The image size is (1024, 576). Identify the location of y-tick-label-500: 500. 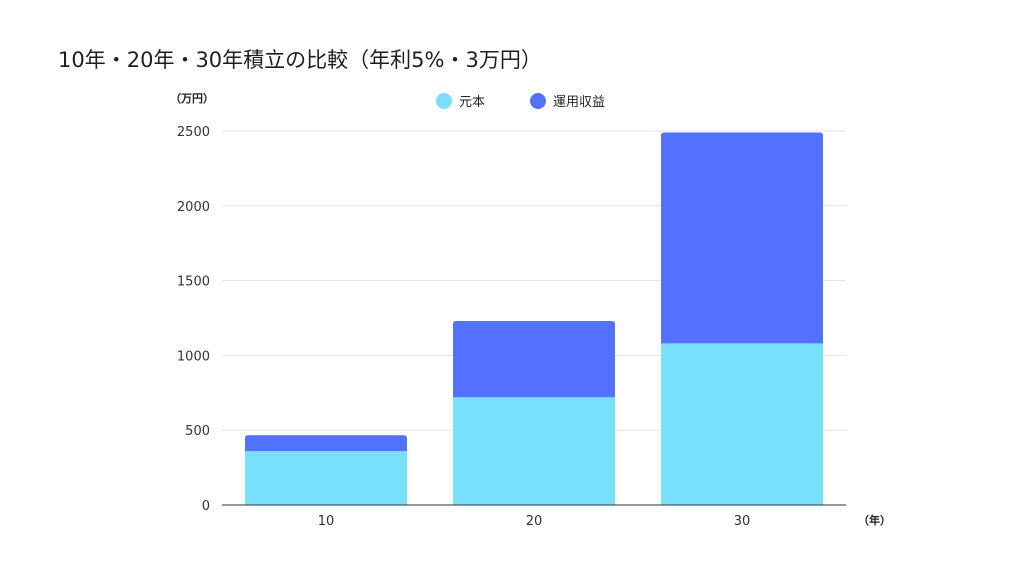
(197, 431).